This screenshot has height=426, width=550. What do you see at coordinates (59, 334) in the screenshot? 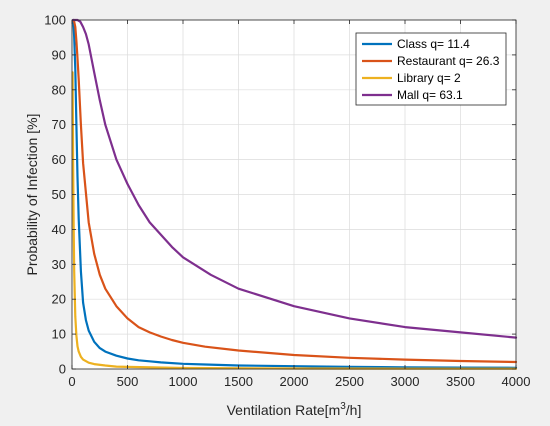
I see `y-tick-label: 10` at bounding box center [59, 334].